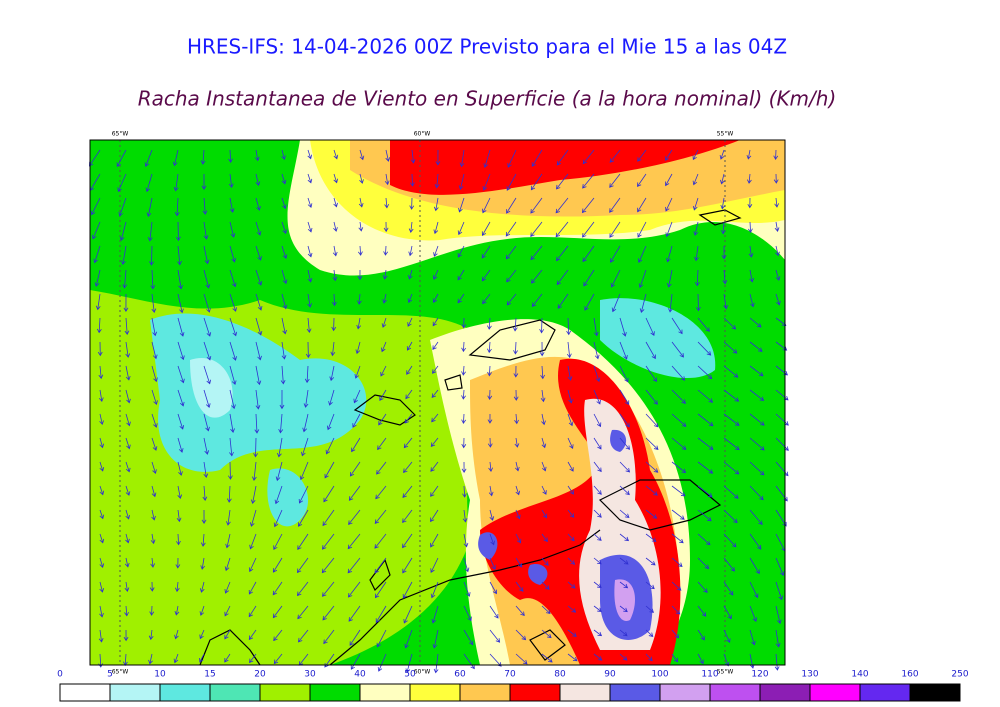  What do you see at coordinates (725, 134) in the screenshot?
I see `lon-label: 55°W` at bounding box center [725, 134].